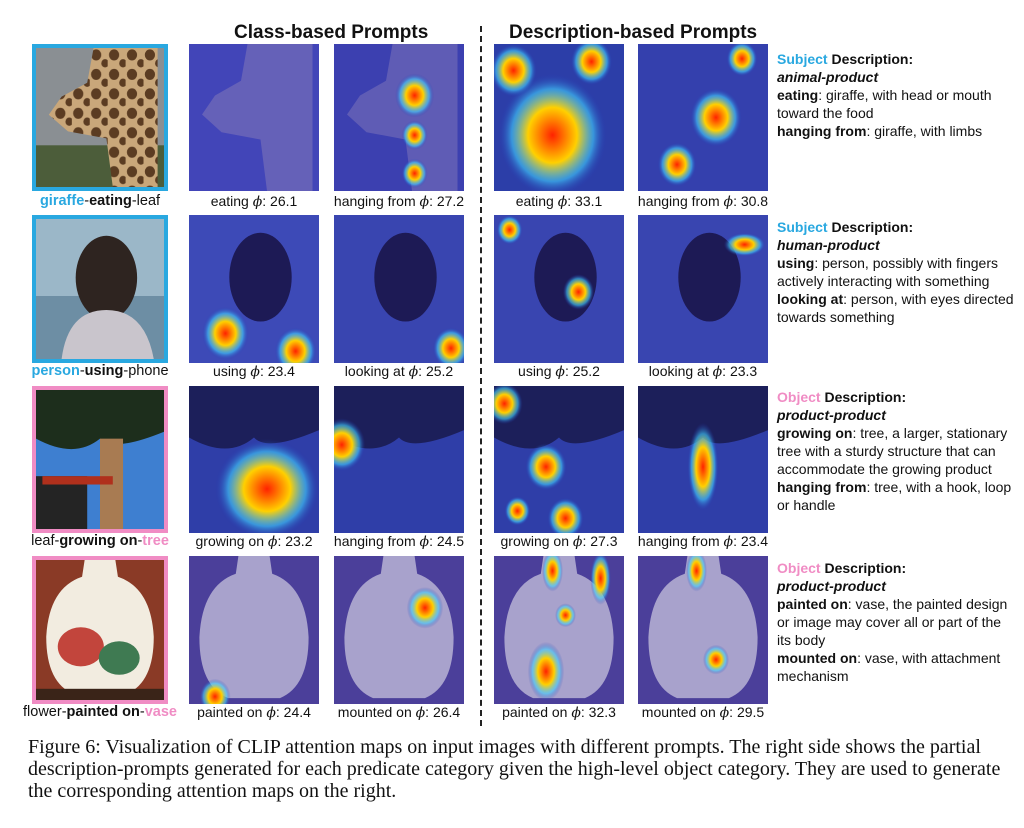 This screenshot has width=1024, height=828. I want to click on caption-r3-c1: growing on ϕ: 23.2, so click(254, 541).